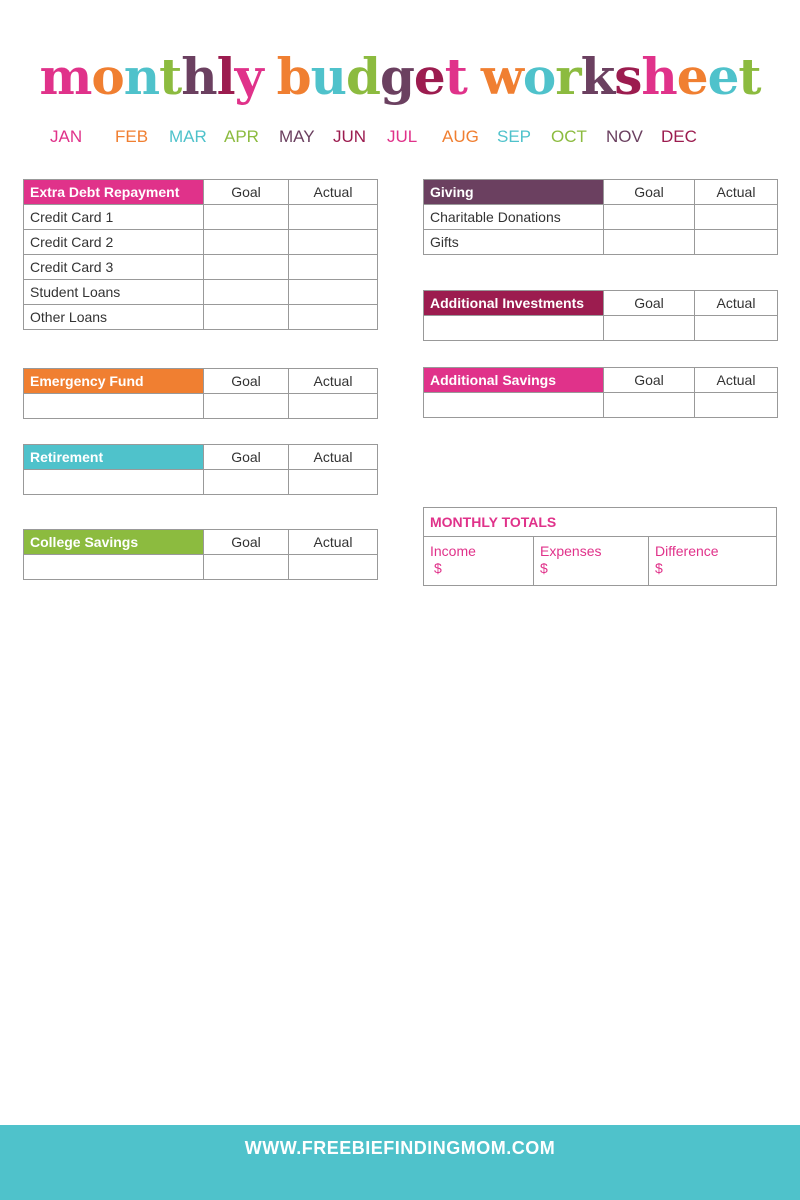  I want to click on row-label: Credit Card 1, so click(113, 217).